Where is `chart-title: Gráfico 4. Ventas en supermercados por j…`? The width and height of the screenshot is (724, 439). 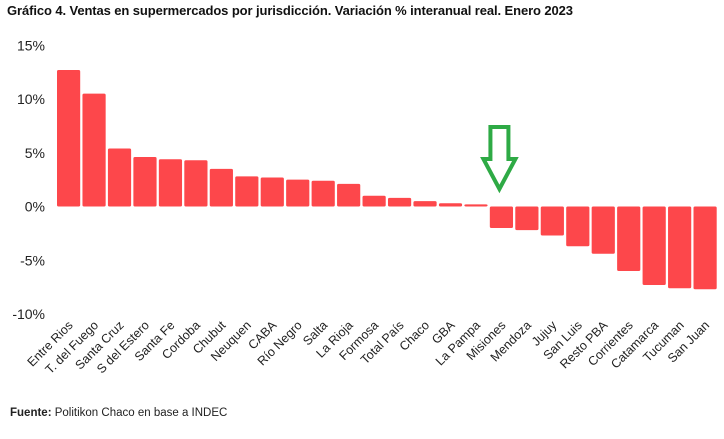
chart-title: Gráfico 4. Ventas en supermercados por j… is located at coordinates (290, 10).